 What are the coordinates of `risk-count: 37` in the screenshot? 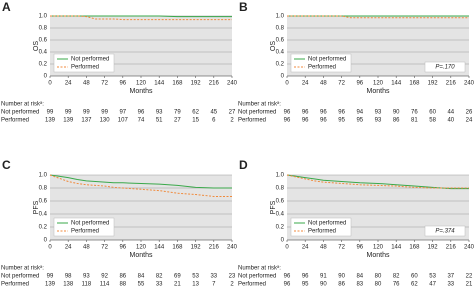 It's located at (450, 277).